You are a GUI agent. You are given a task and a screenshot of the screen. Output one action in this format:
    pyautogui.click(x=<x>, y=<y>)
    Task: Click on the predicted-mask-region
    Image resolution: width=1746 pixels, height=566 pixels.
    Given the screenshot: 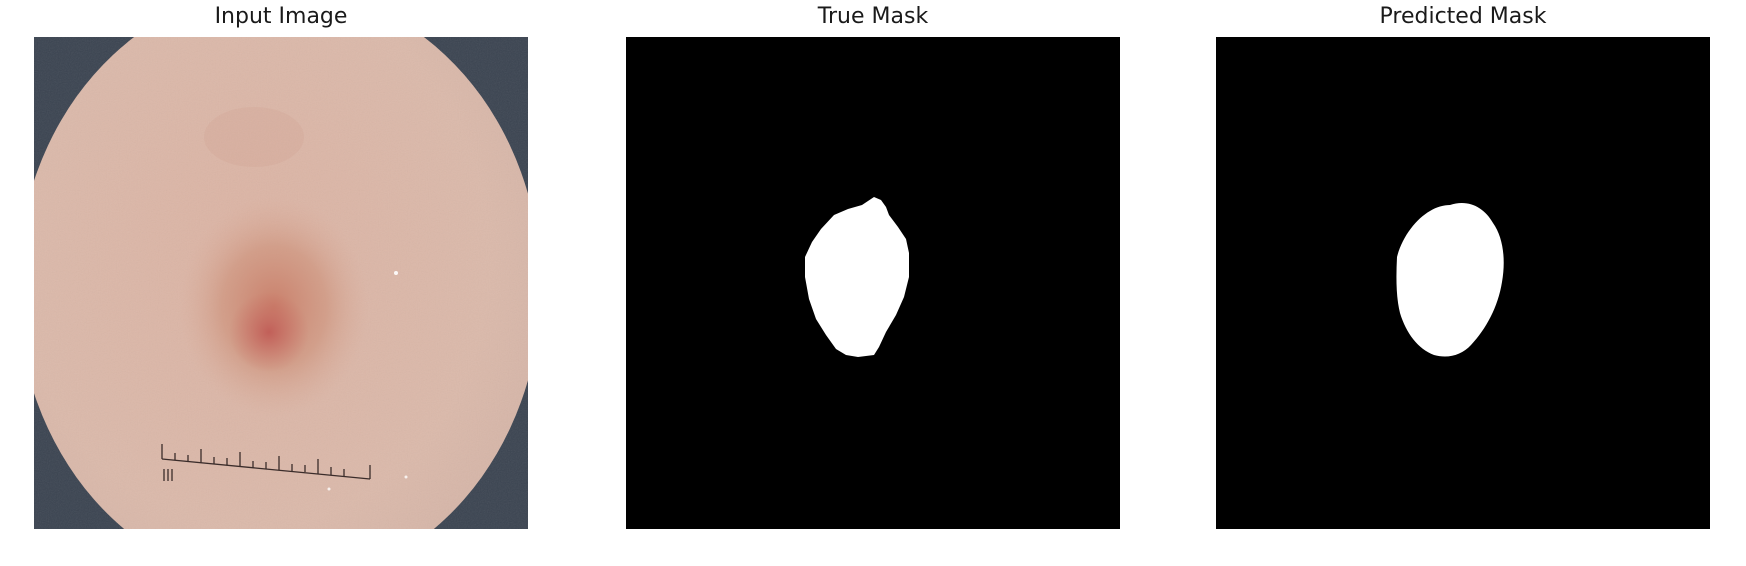 What is the action you would take?
    pyautogui.click(x=1450, y=280)
    